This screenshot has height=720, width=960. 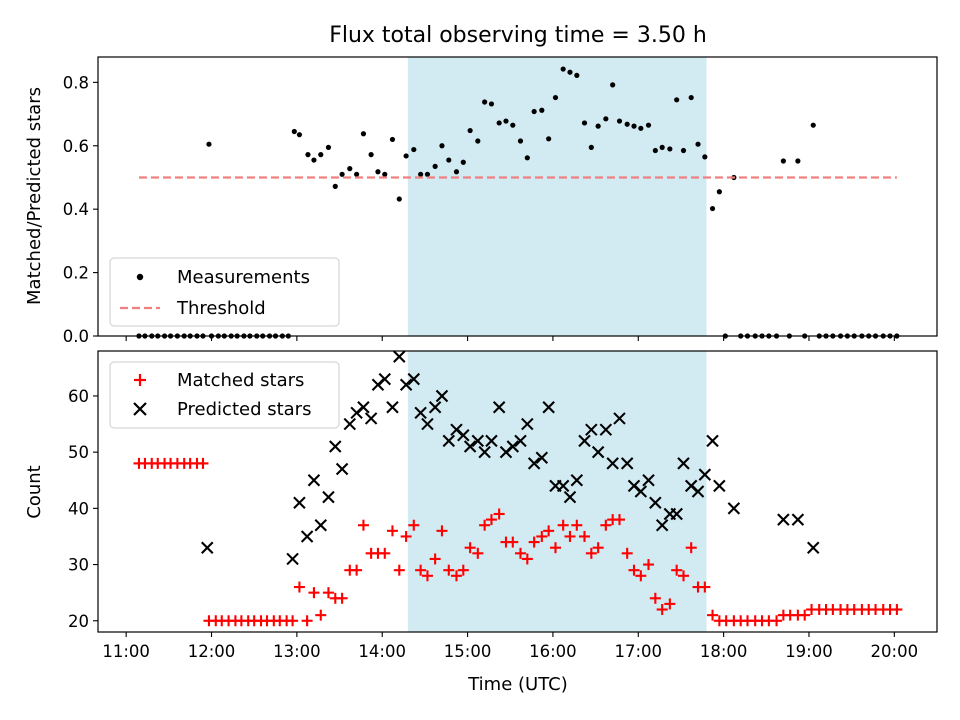 I want to click on x-tick-label: 15:00, so click(x=468, y=651).